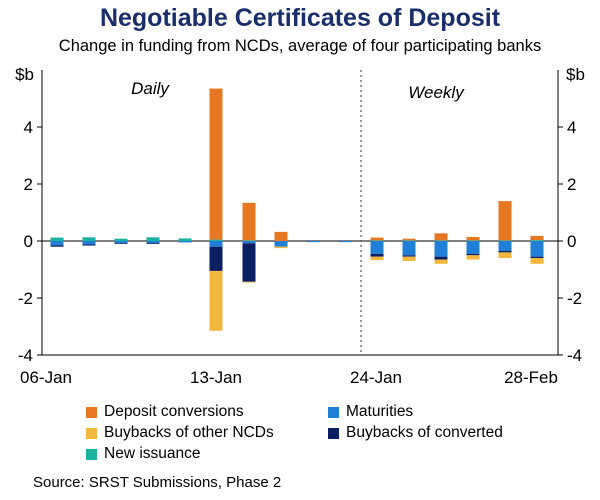 This screenshot has height=500, width=600. Describe the element at coordinates (216, 240) in the screenshot. I see `daily-bar-6-new-issuance` at that location.